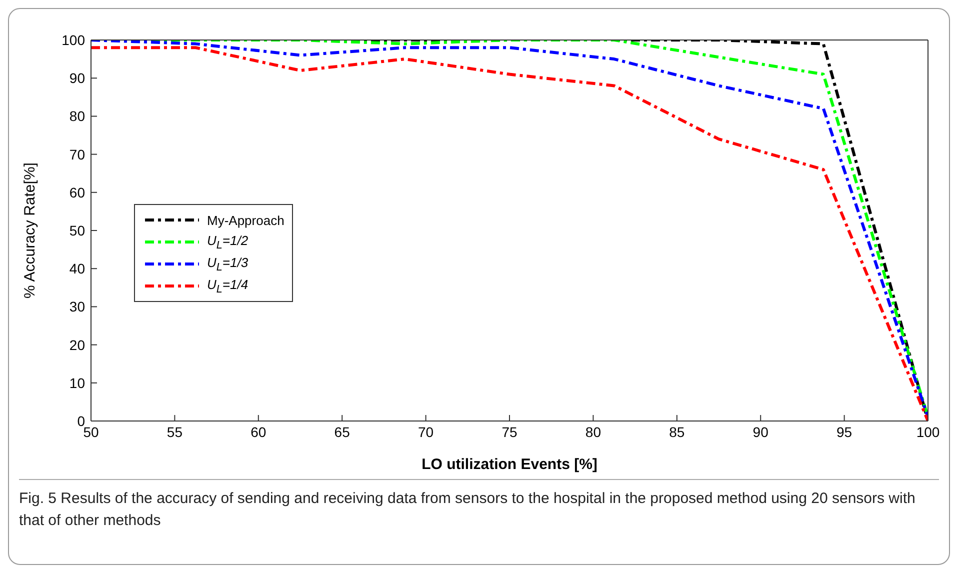  Describe the element at coordinates (77, 344) in the screenshot. I see `y-tick-label: 20` at that location.